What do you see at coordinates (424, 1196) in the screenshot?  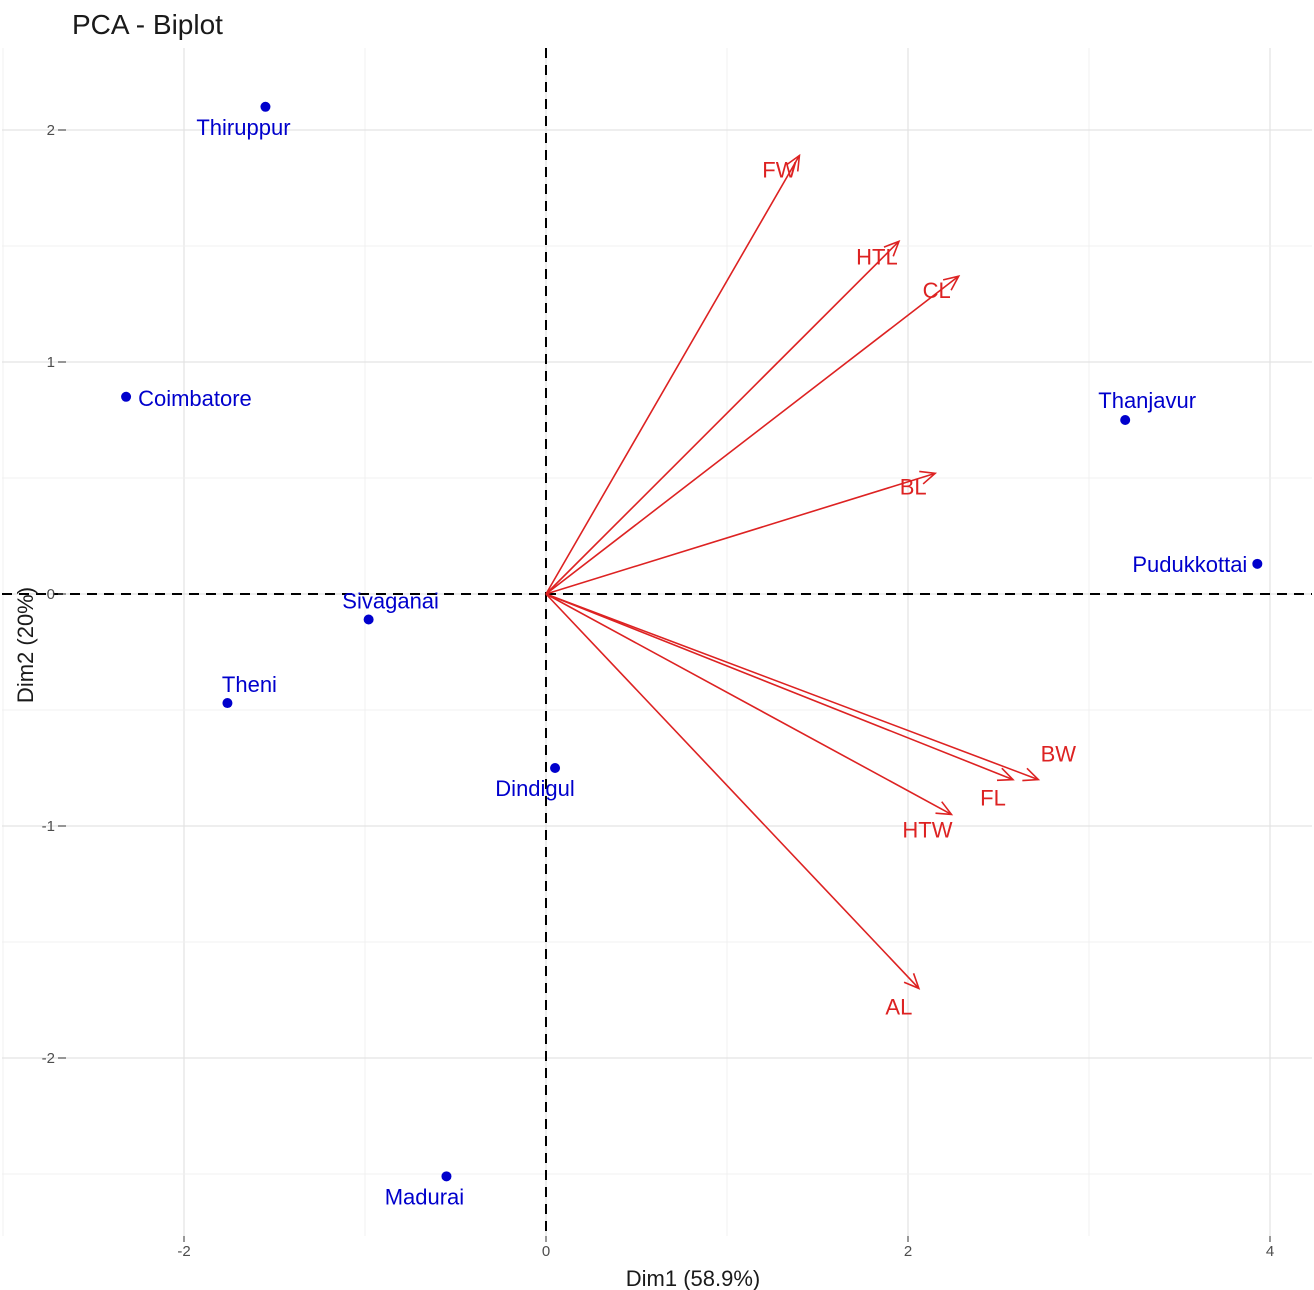 I see `point-label-madurai: Madurai` at bounding box center [424, 1196].